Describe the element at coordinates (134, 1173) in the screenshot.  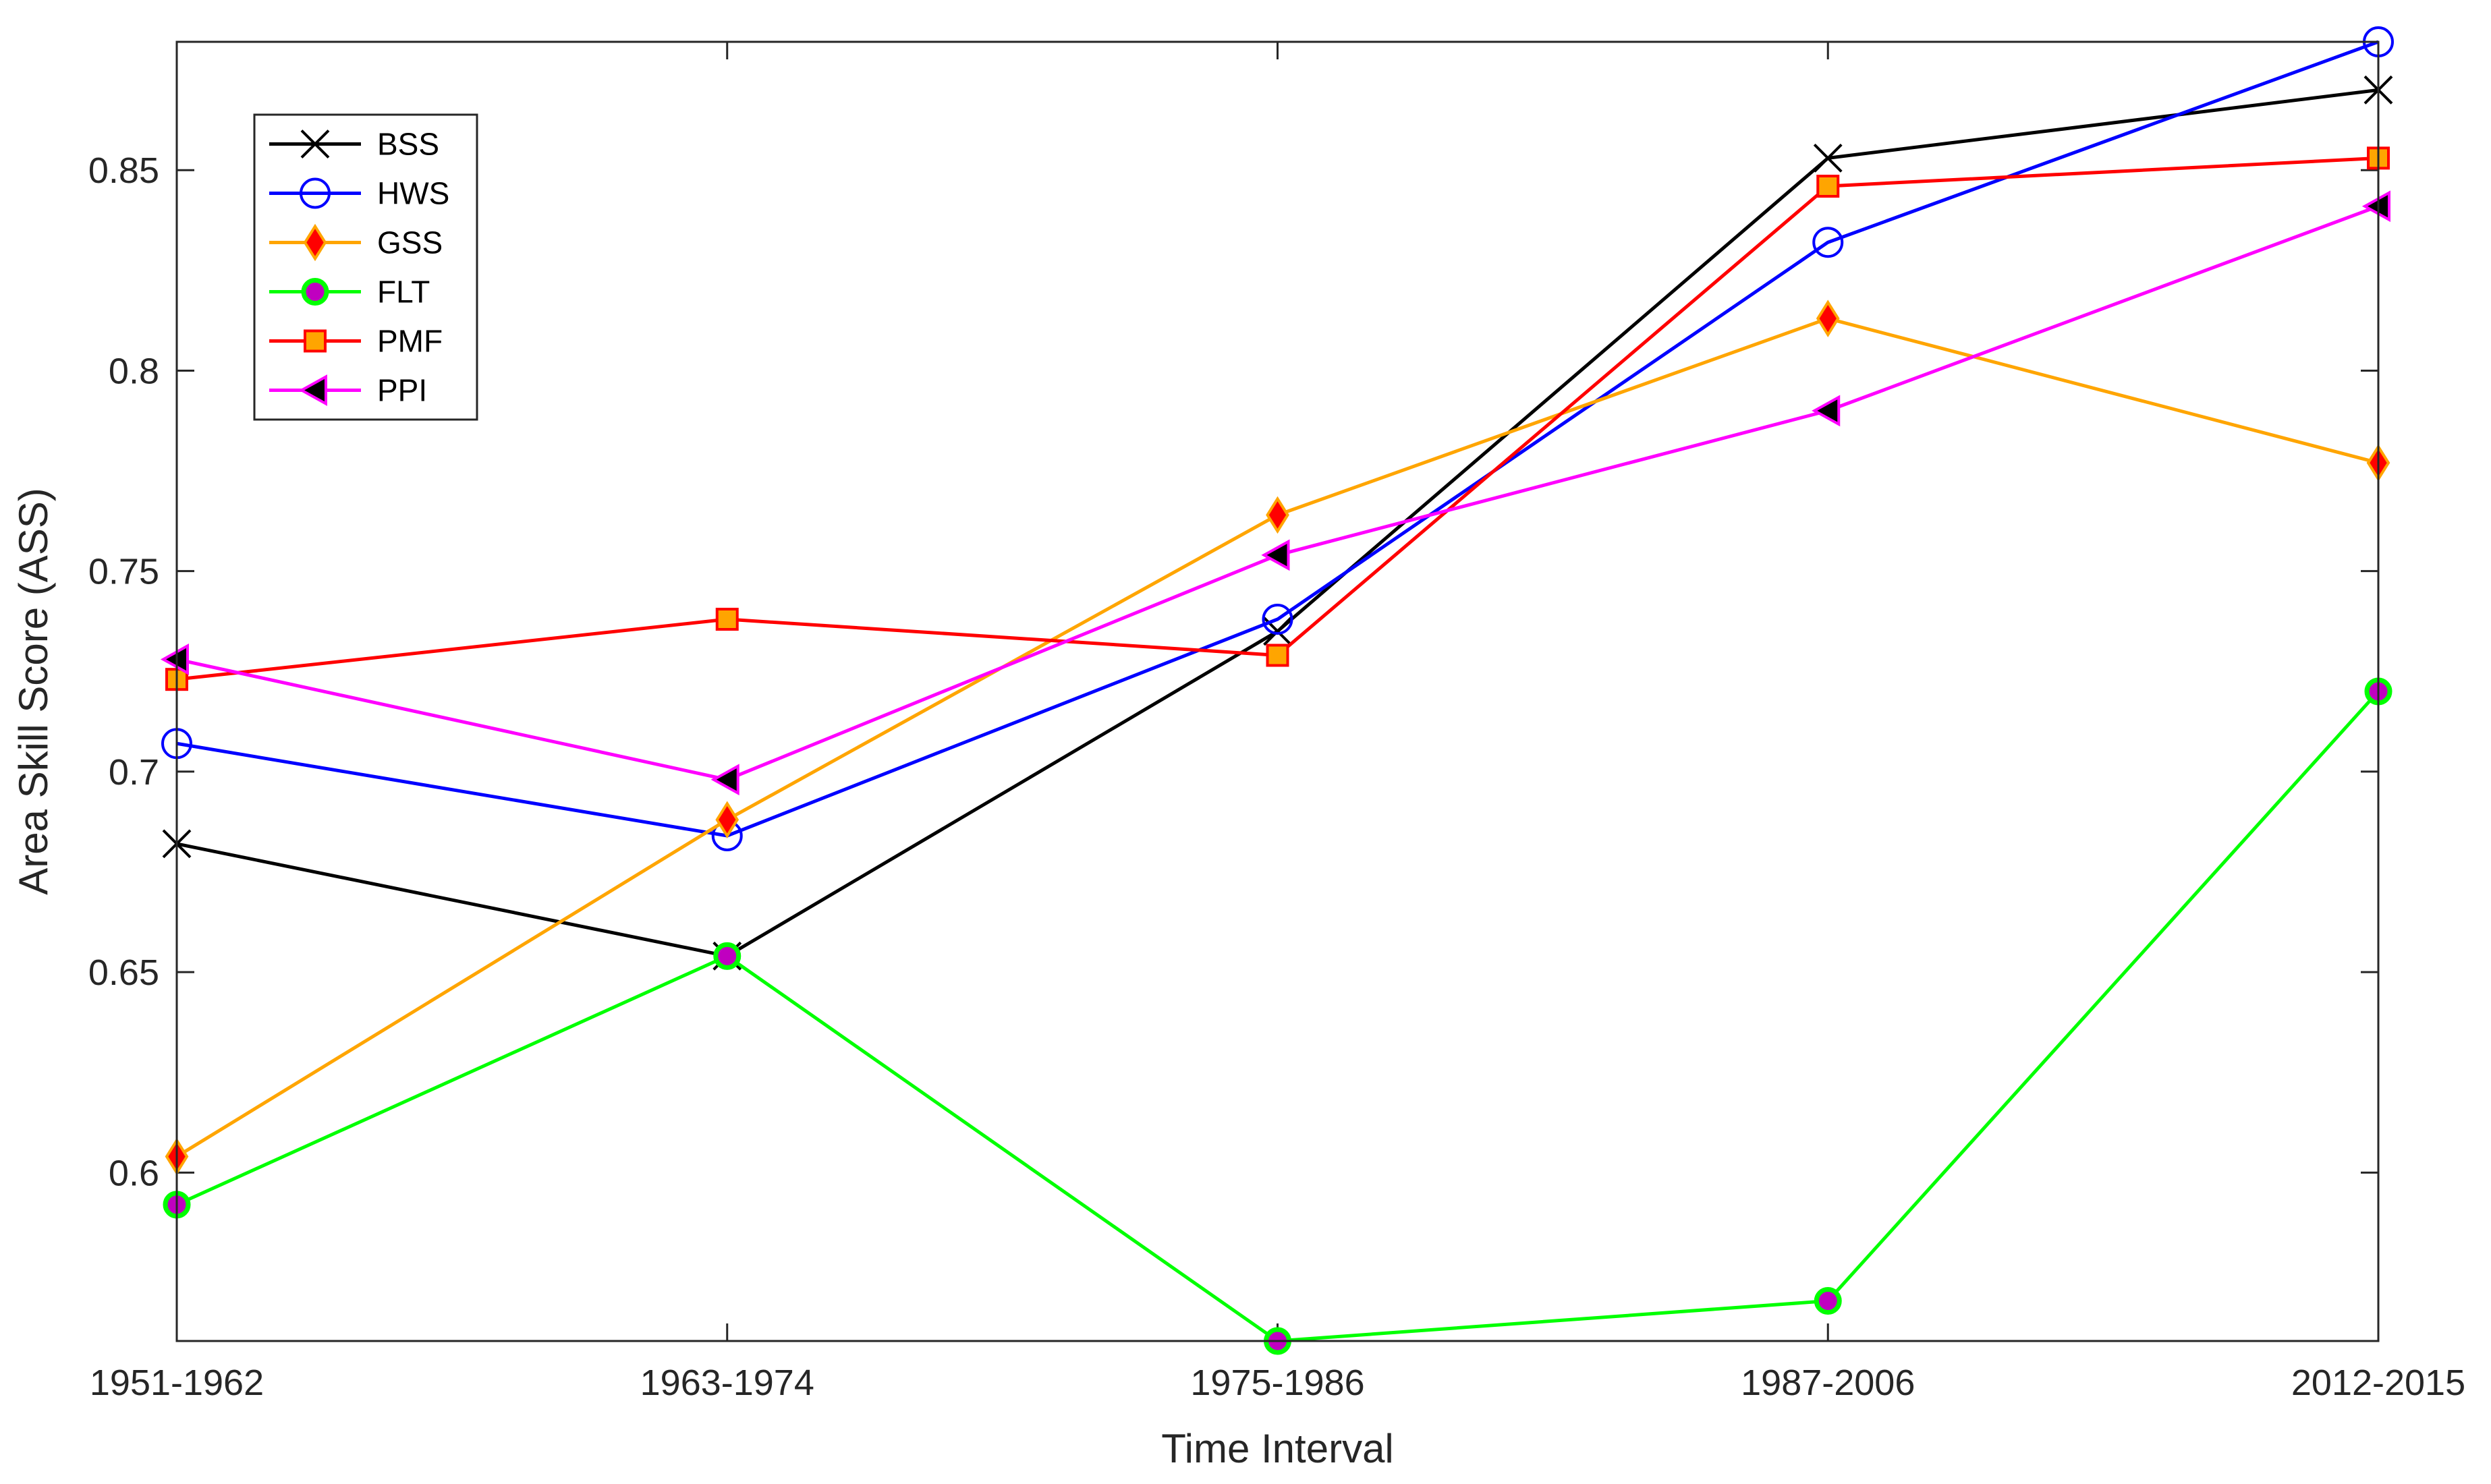
I see `y-tick-label-0-6: 0.6` at that location.